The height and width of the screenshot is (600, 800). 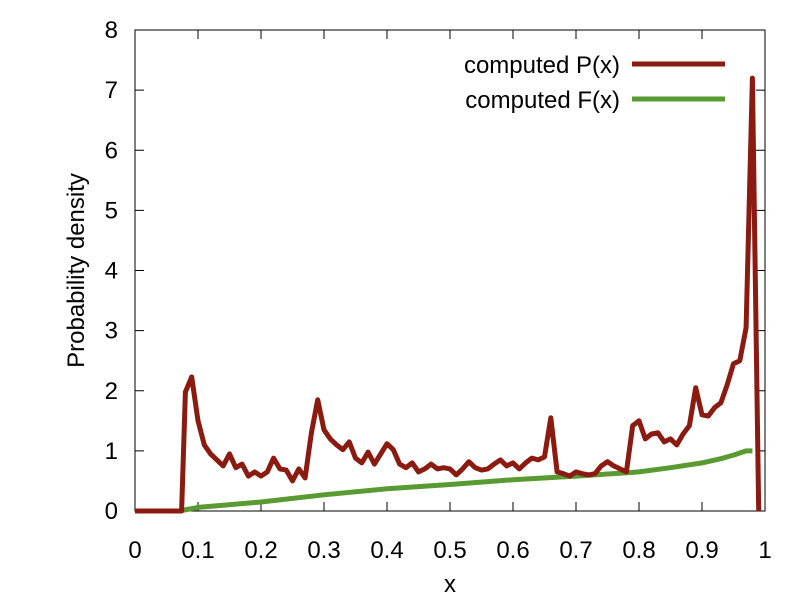 I want to click on x-tick-label: 0.4, so click(x=386, y=550).